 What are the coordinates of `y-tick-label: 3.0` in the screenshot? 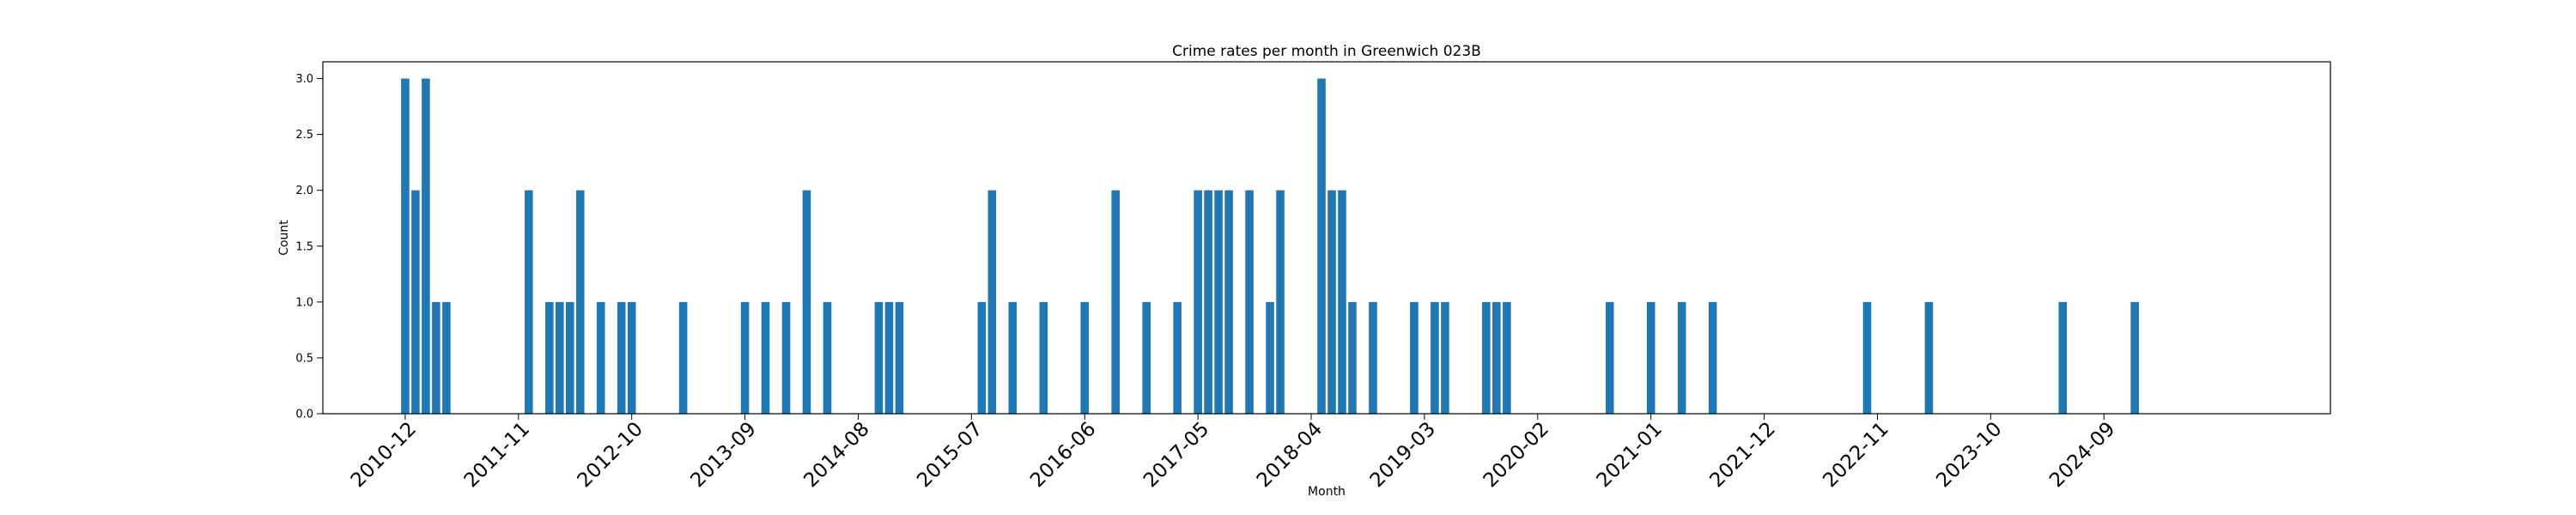 It's located at (304, 79).